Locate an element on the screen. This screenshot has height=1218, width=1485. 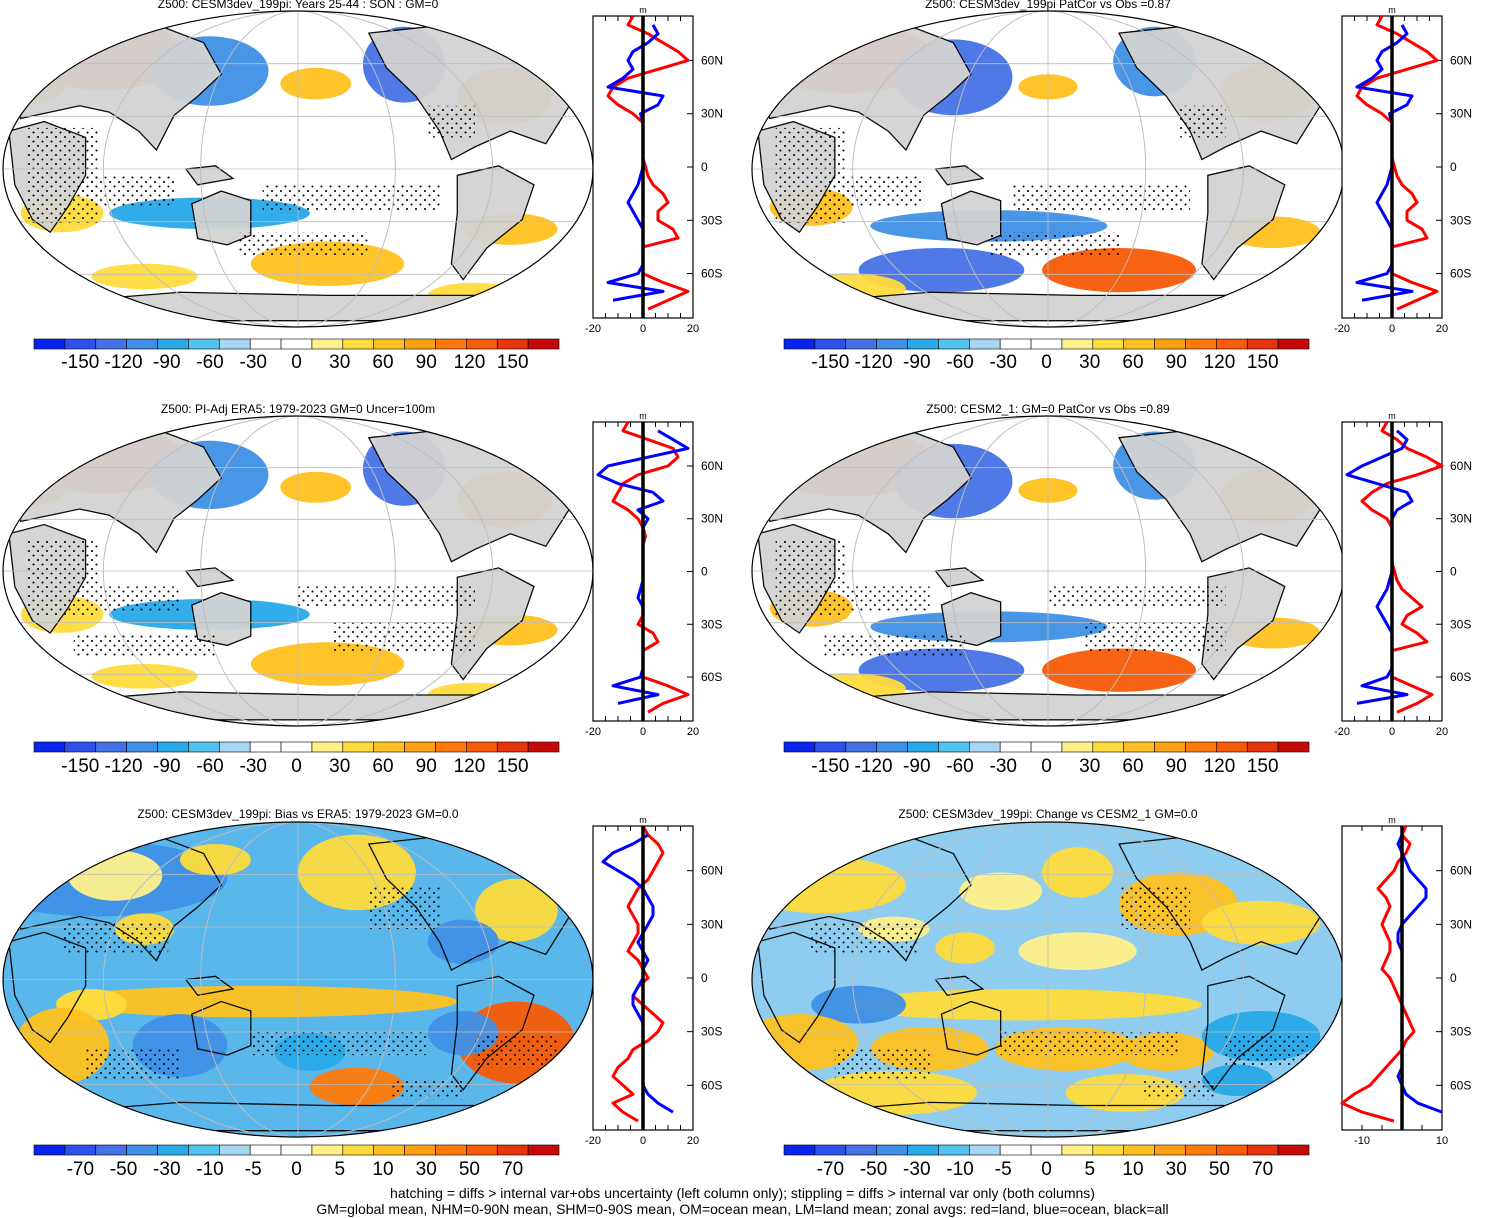
map-area is located at coordinates (298, 169).